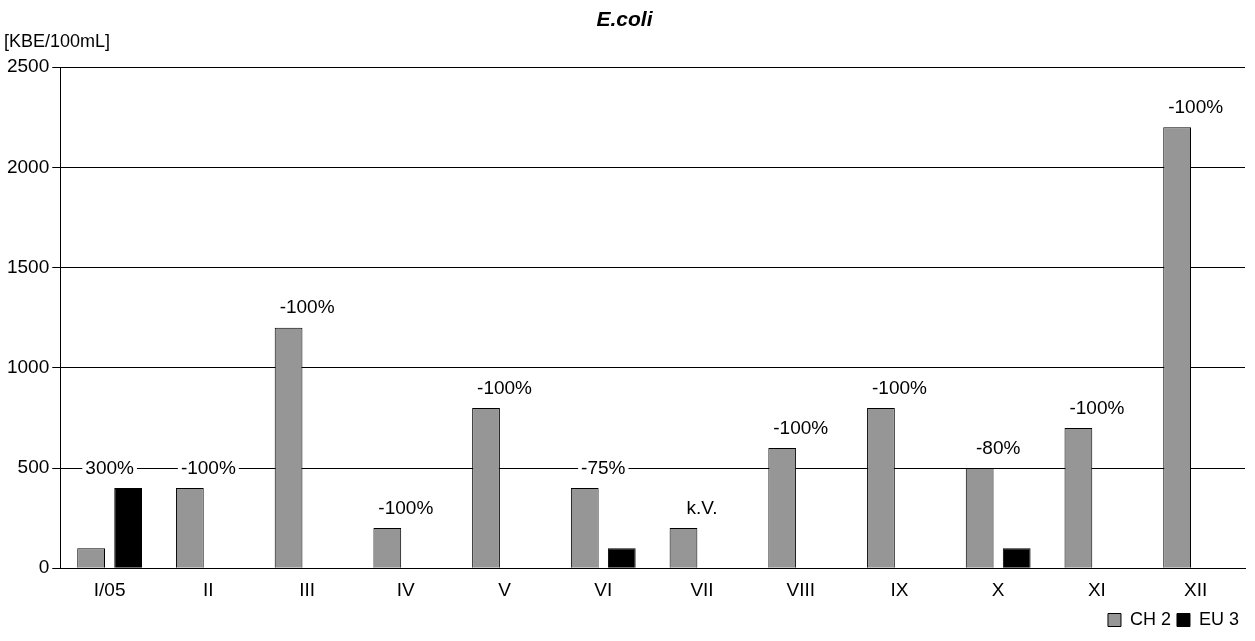 This screenshot has height=641, width=1255. I want to click on y-tick-label: 2000, so click(28, 166).